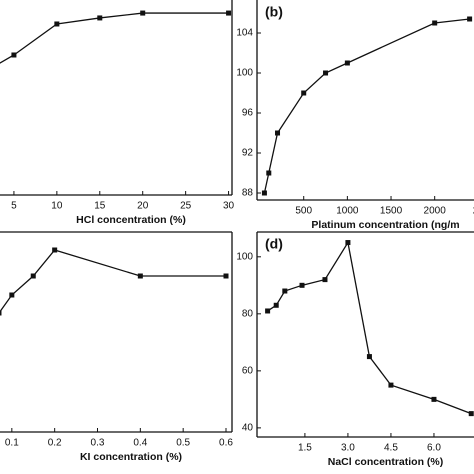  I want to click on x-tick-label: 20, so click(143, 206).